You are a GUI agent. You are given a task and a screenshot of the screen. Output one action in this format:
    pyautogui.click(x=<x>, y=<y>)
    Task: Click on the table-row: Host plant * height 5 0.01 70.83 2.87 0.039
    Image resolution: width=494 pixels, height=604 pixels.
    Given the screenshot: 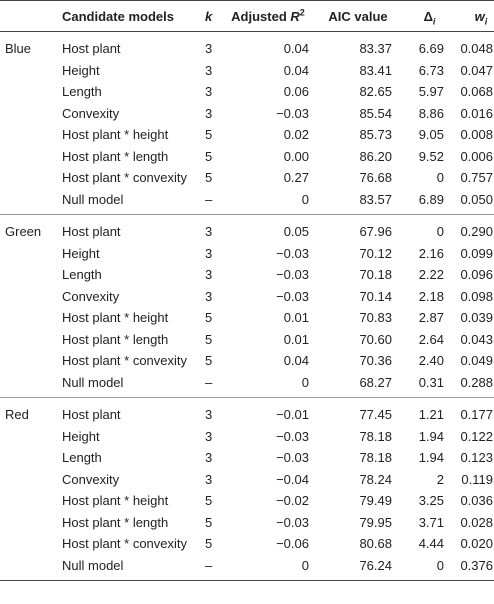 What is the action you would take?
    pyautogui.click(x=247, y=318)
    